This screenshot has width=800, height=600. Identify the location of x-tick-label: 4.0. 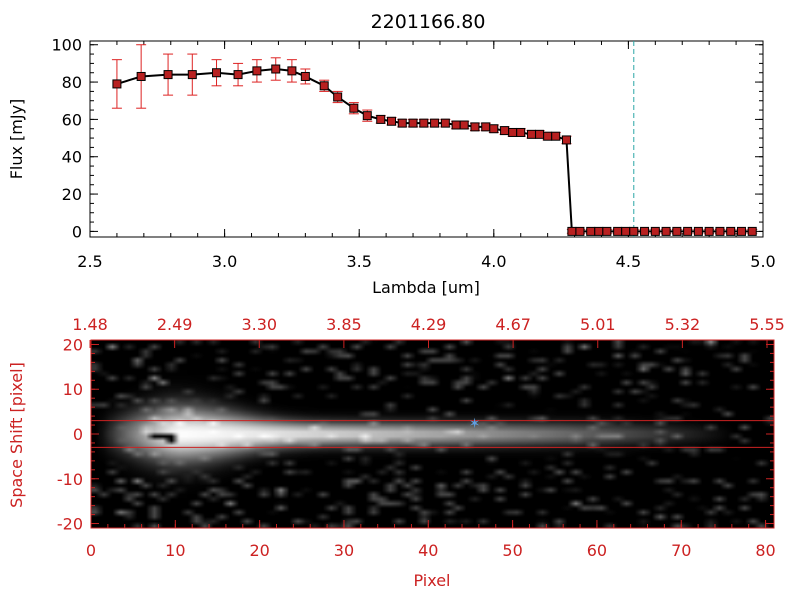
(493, 261).